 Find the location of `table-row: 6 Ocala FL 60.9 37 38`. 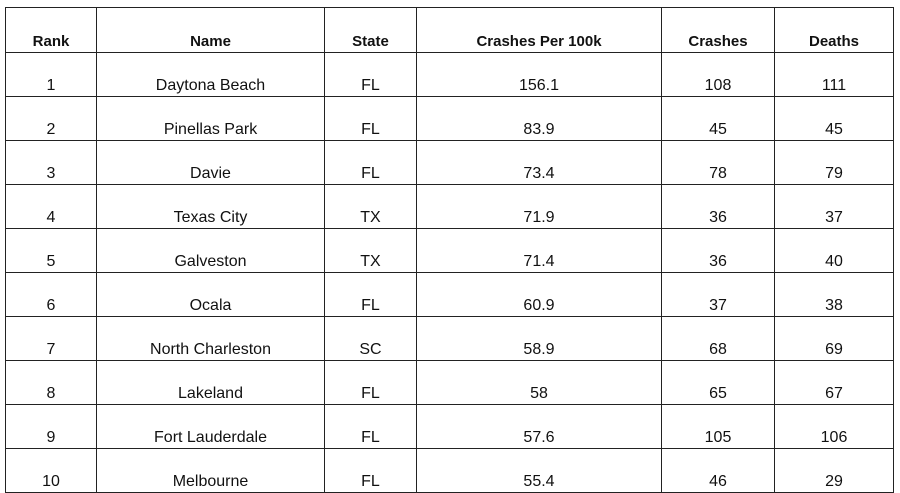

table-row: 6 Ocala FL 60.9 37 38 is located at coordinates (449, 294).